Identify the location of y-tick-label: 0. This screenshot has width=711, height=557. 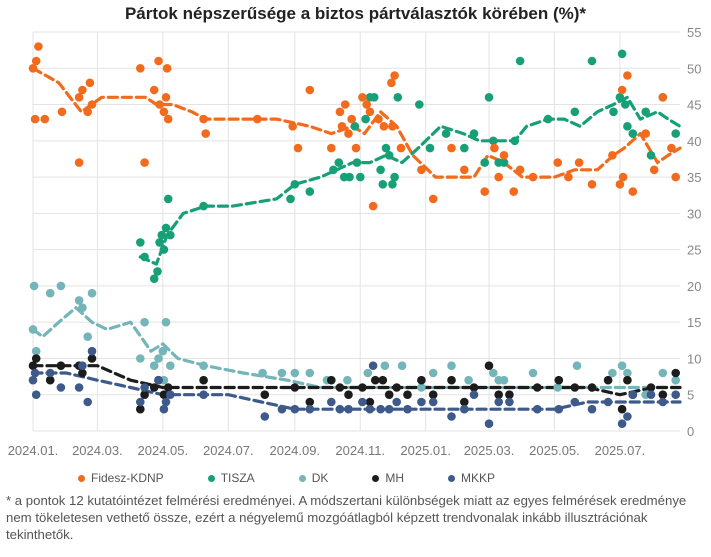
(690, 431).